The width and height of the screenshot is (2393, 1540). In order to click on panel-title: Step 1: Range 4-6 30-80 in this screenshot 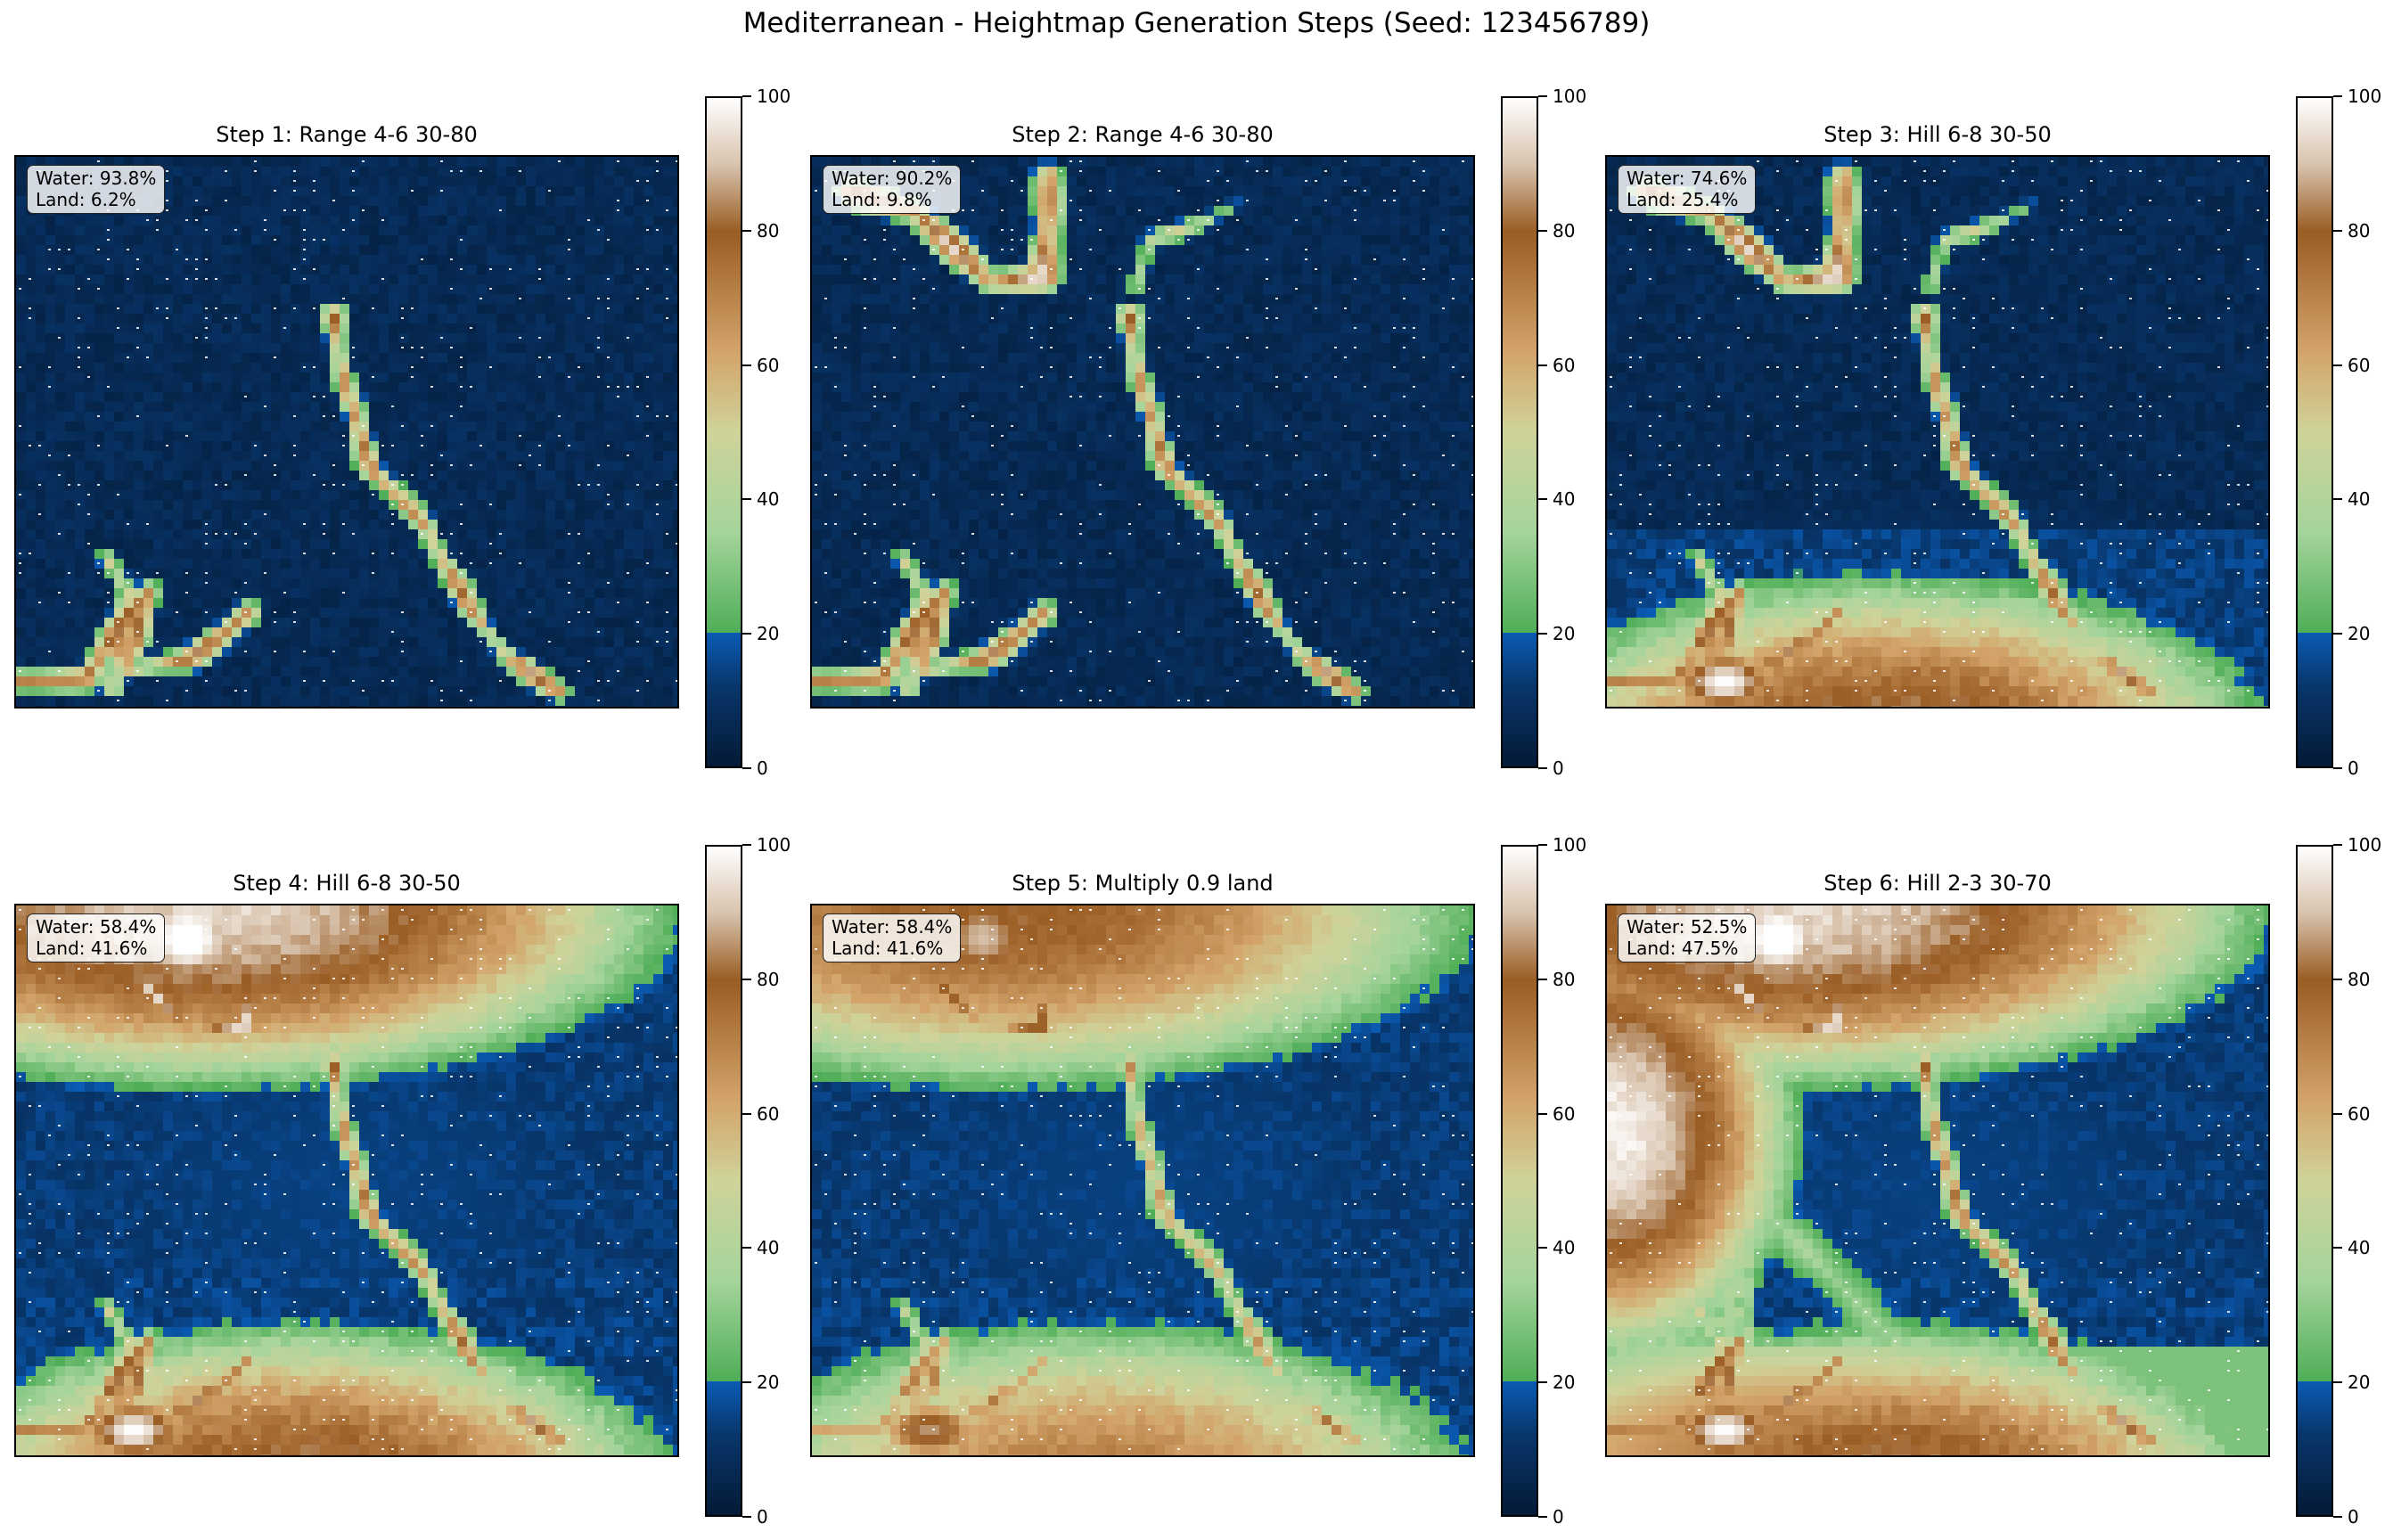, I will do `click(347, 134)`.